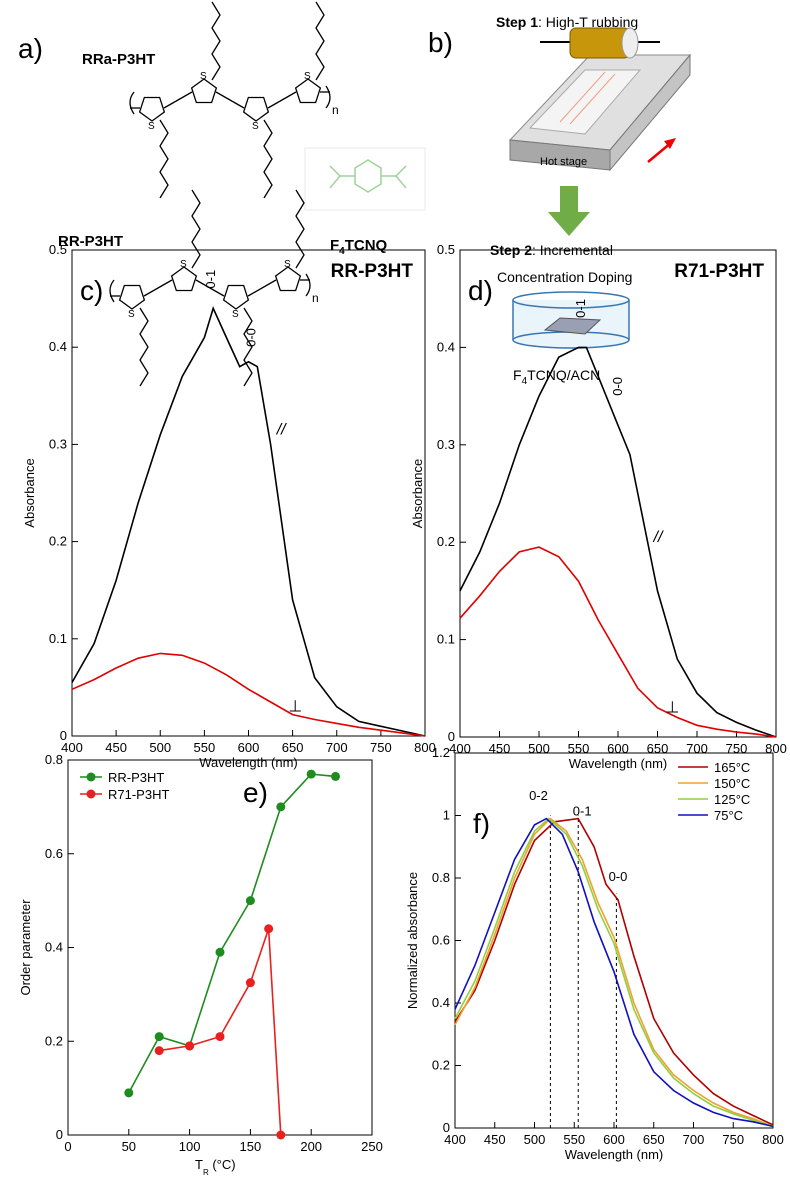 This screenshot has width=790, height=1190. I want to click on dopant-name: F4TCNQ, so click(359, 247).